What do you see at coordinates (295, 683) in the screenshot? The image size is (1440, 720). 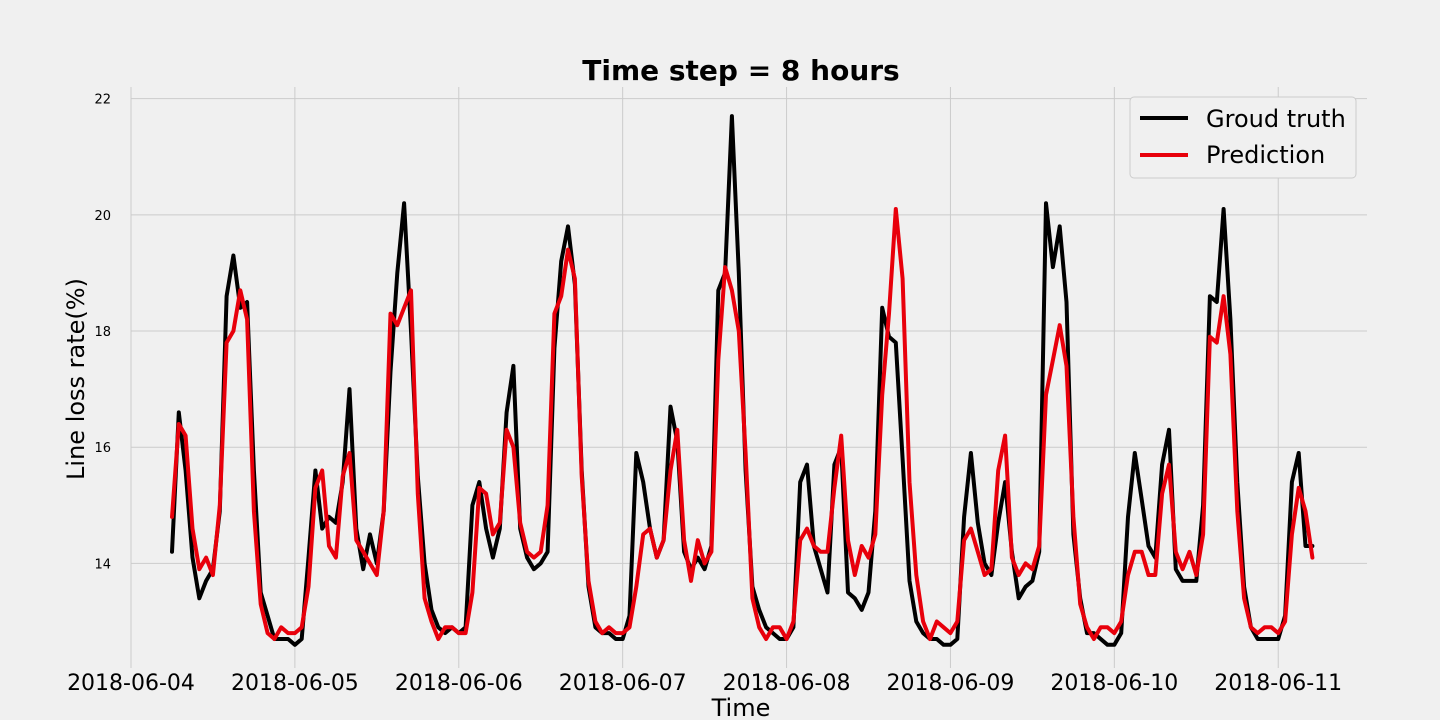 I see `x-tick-label: 2018-06-05` at bounding box center [295, 683].